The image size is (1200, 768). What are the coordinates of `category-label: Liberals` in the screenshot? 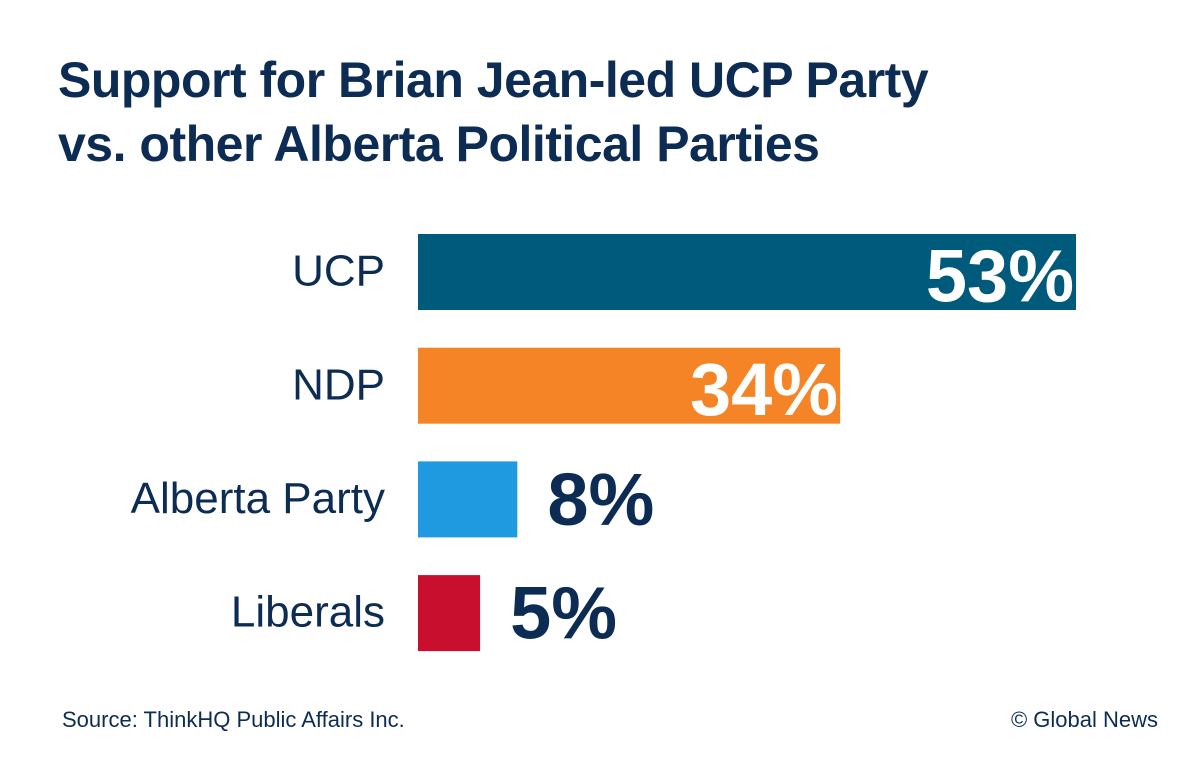 It's located at (308, 612).